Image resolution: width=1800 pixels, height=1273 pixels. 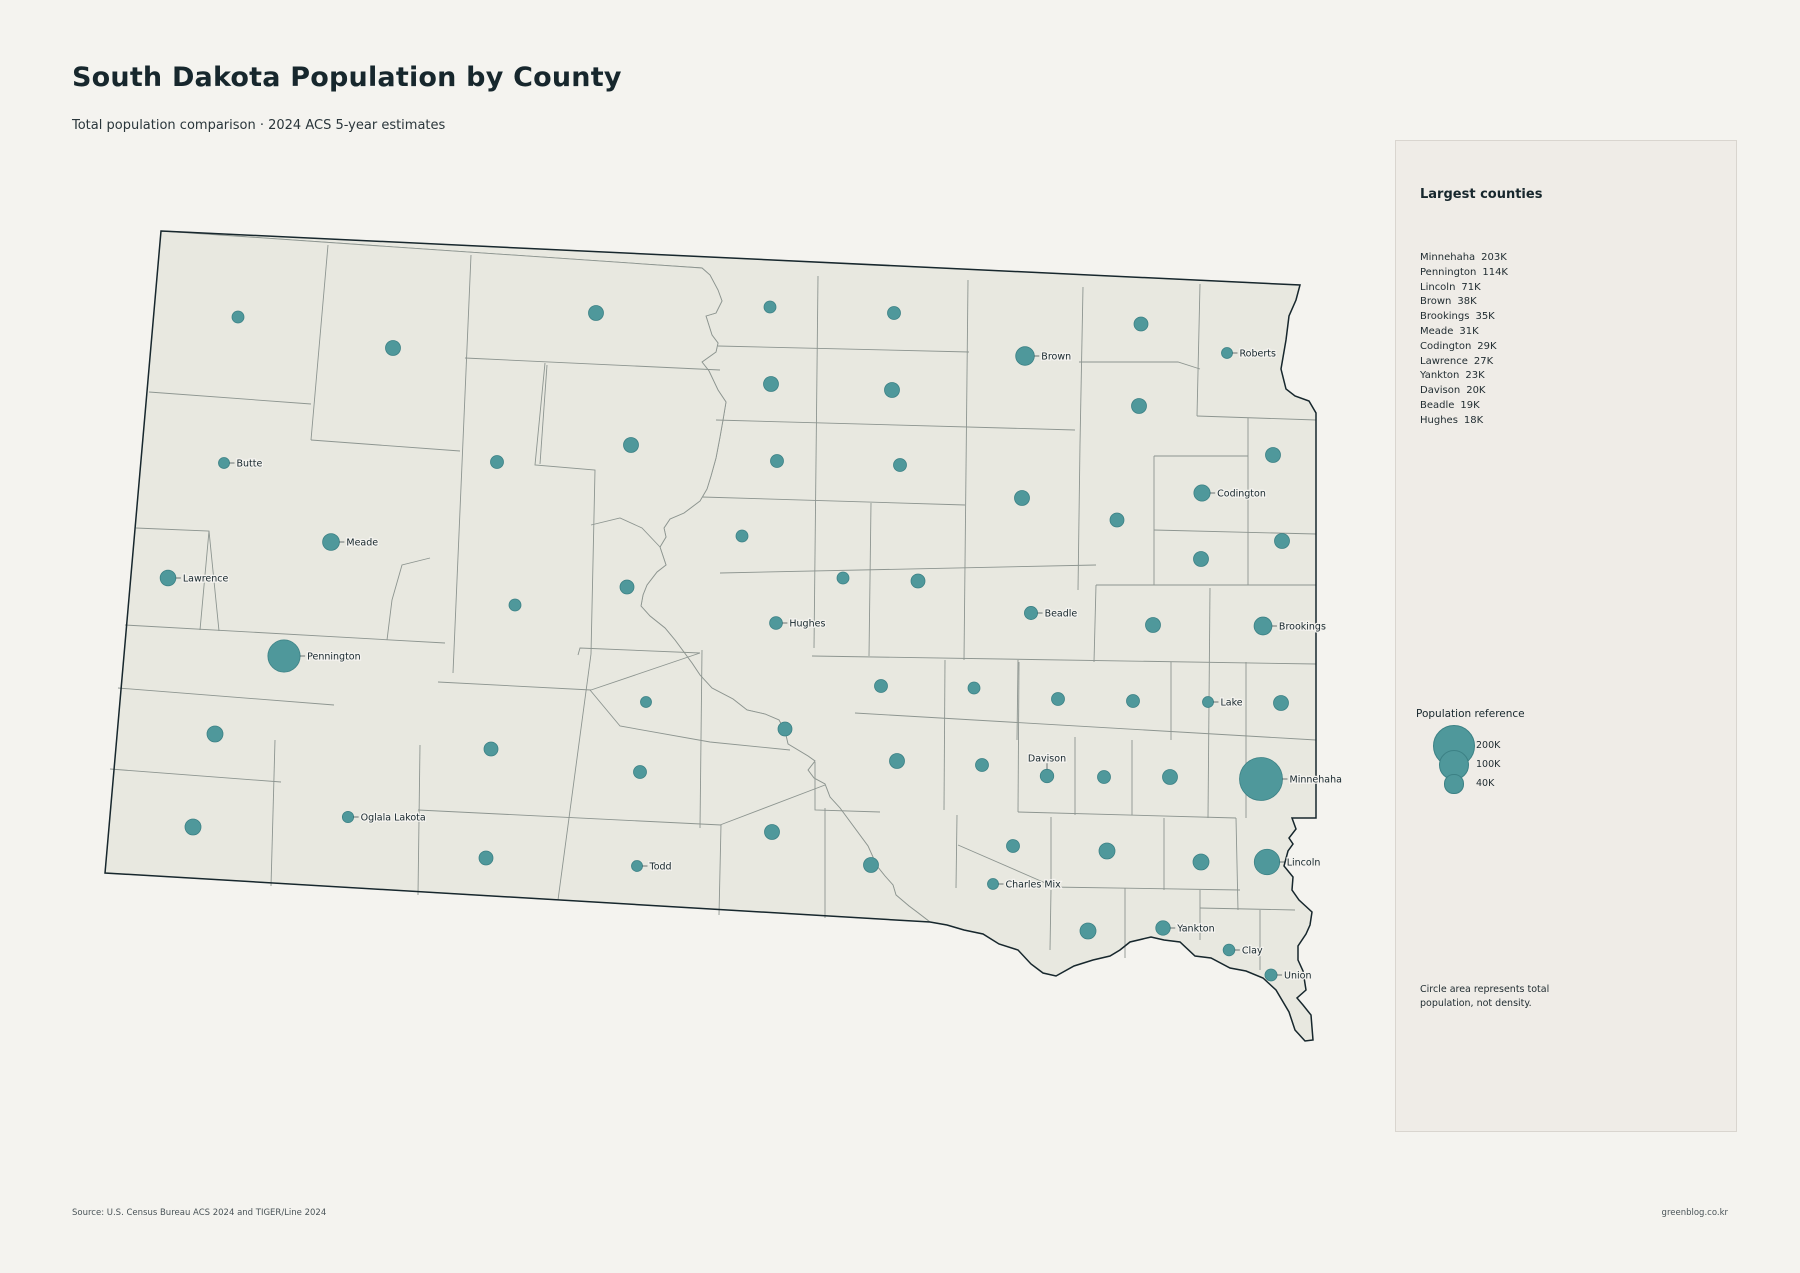 I want to click on legend-label: 100K, so click(x=1488, y=764).